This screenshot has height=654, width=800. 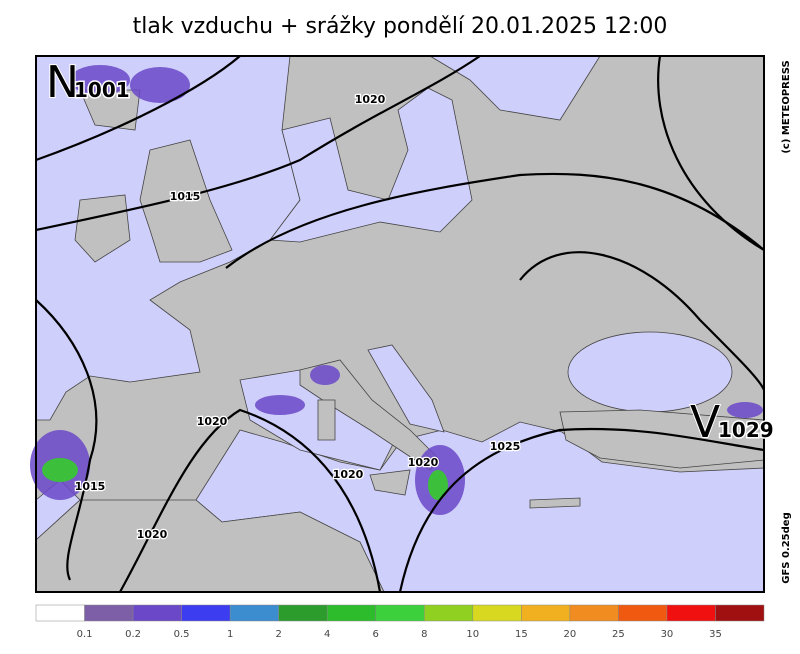 What do you see at coordinates (424, 634) in the screenshot?
I see `legend-label: 8` at bounding box center [424, 634].